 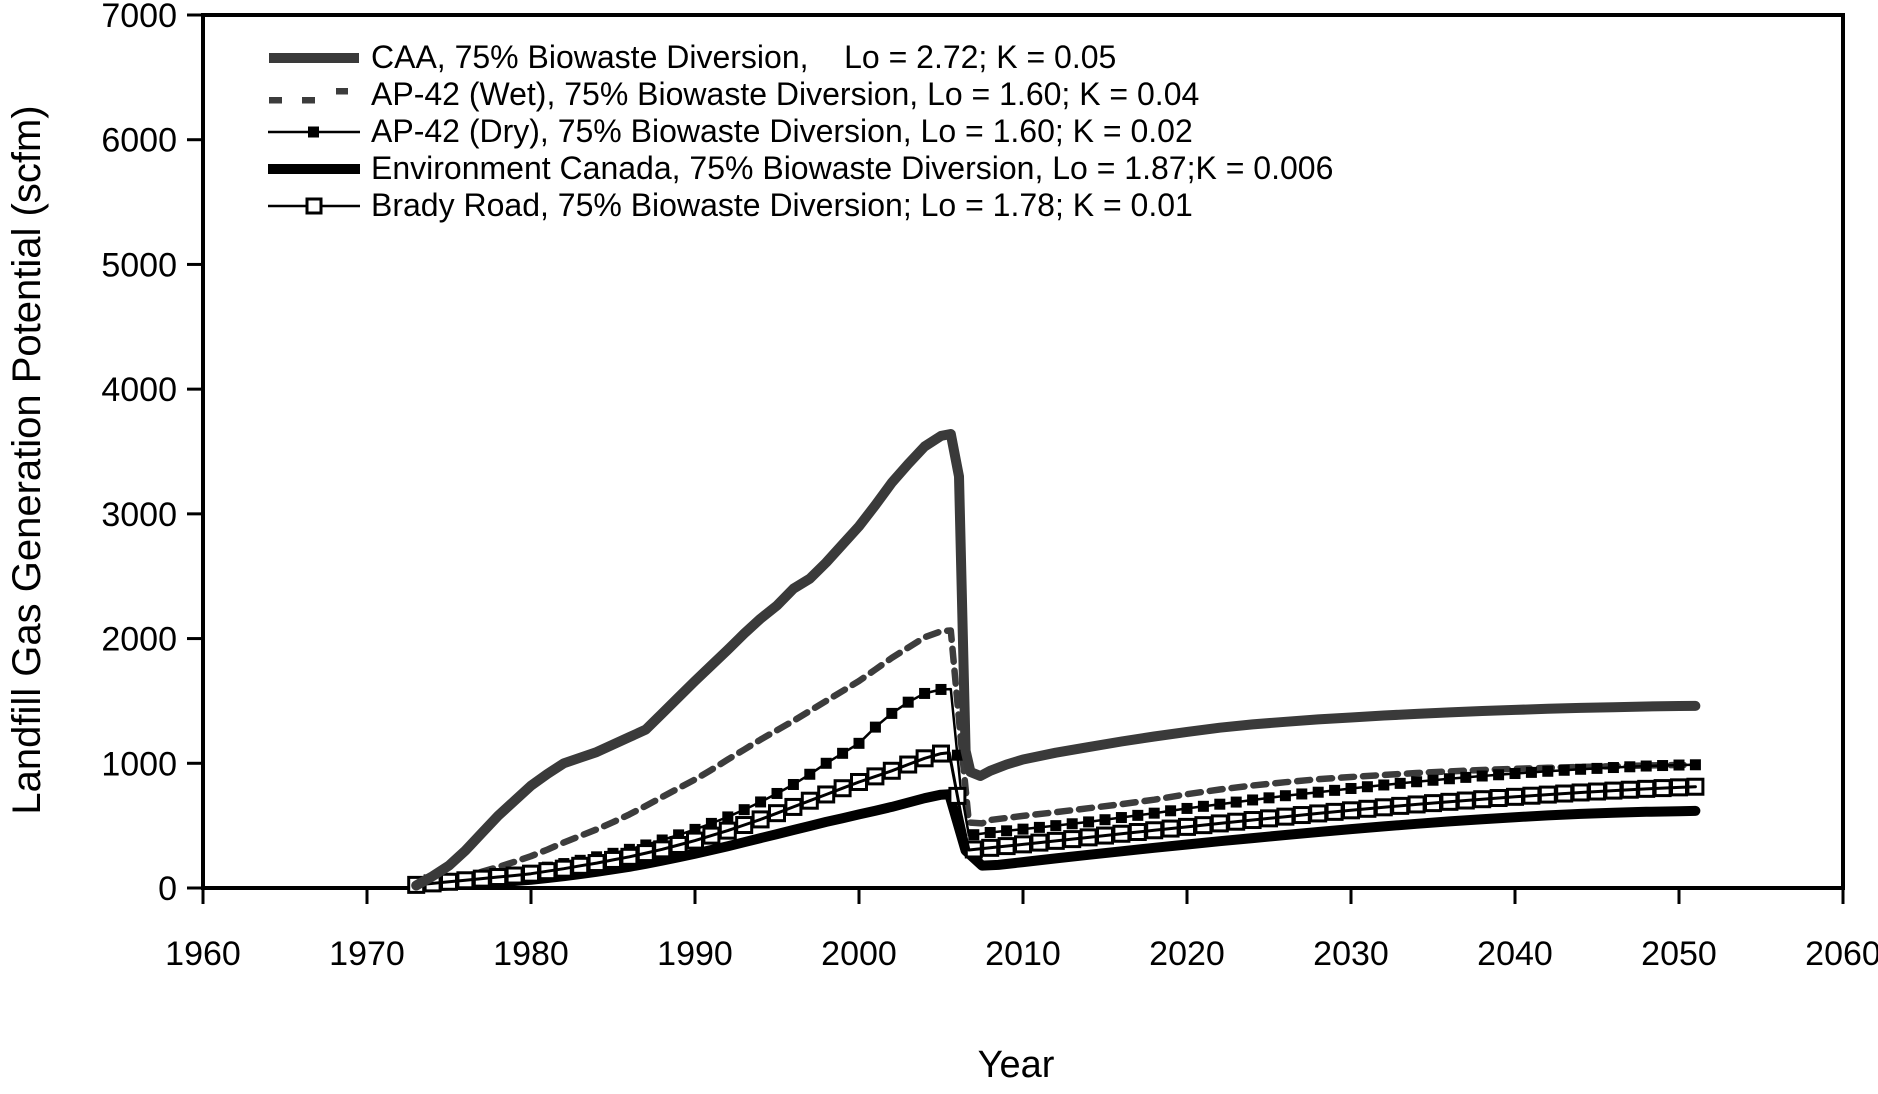 I want to click on series-line-brady-road, so click(x=1055, y=819).